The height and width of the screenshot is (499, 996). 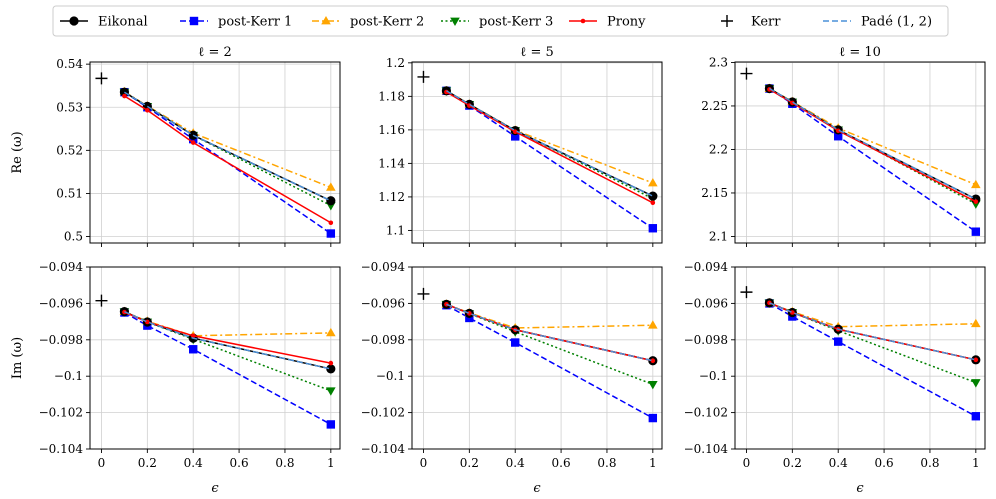 I want to click on panel-re-10: 2.1 2.15 2.2 2.25 2.3 ℓ = 10, so click(x=843, y=146).